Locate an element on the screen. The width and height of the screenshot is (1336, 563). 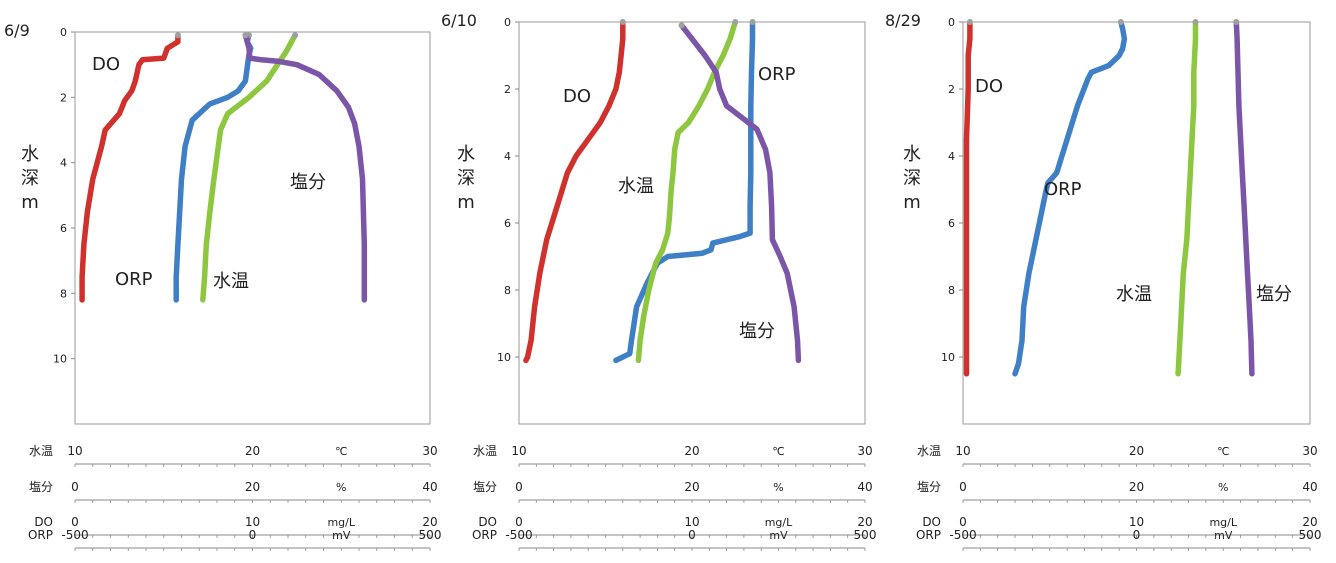
x-axis-tick-label: 500 is located at coordinates (865, 535).